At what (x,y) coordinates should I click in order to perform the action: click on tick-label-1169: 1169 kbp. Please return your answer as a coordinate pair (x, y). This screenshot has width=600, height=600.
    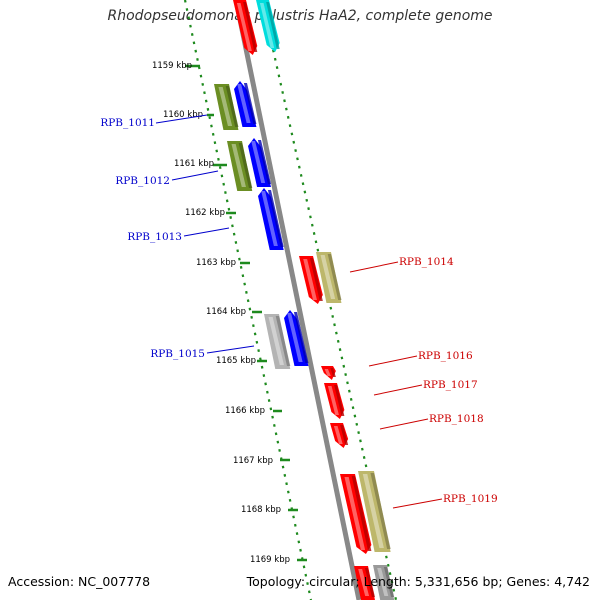
    Looking at the image, I should click on (270, 560).